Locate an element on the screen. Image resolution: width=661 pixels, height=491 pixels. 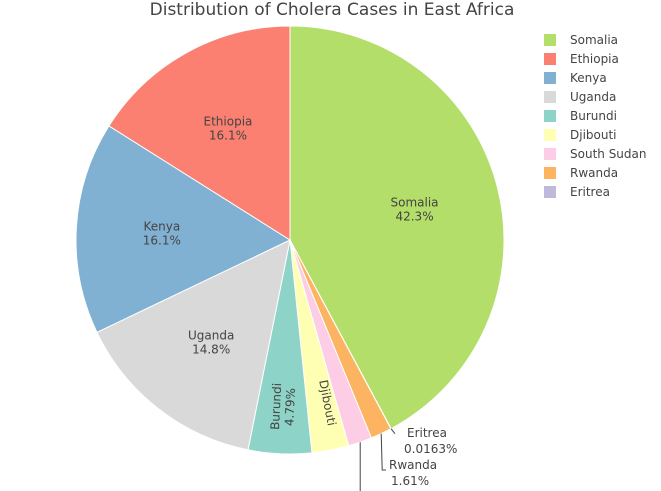
slice-label-name: Kenya is located at coordinates (161, 227).